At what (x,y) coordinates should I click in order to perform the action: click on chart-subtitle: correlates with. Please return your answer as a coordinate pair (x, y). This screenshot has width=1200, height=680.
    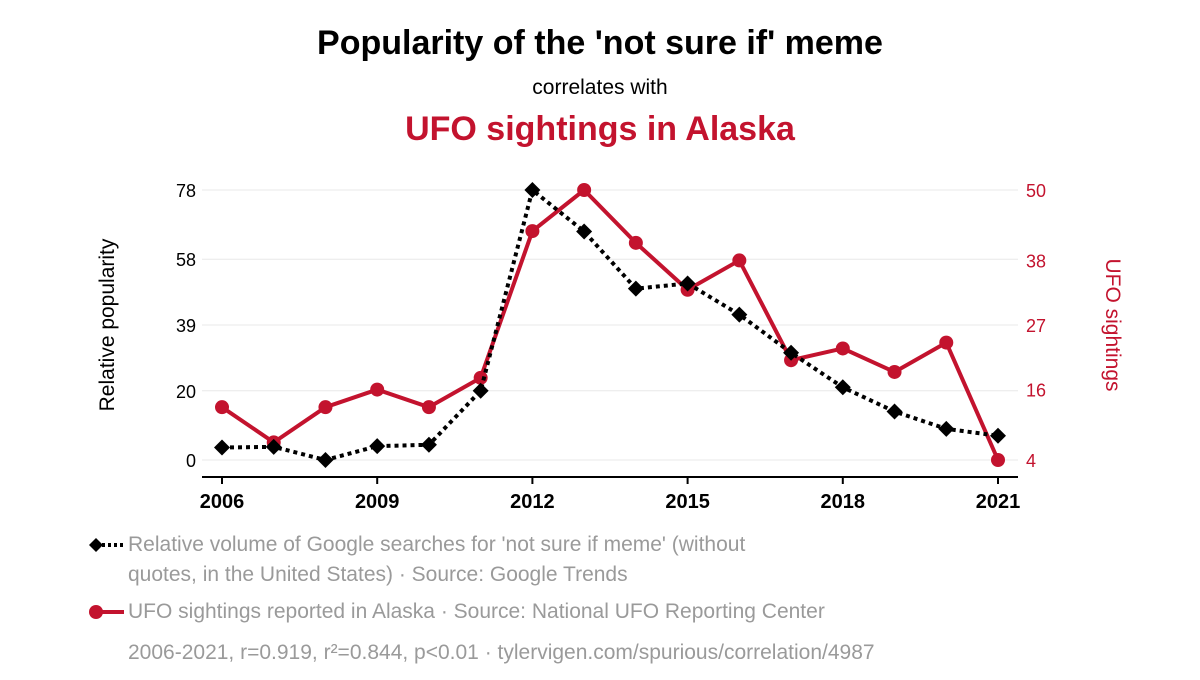
    Looking at the image, I should click on (600, 87).